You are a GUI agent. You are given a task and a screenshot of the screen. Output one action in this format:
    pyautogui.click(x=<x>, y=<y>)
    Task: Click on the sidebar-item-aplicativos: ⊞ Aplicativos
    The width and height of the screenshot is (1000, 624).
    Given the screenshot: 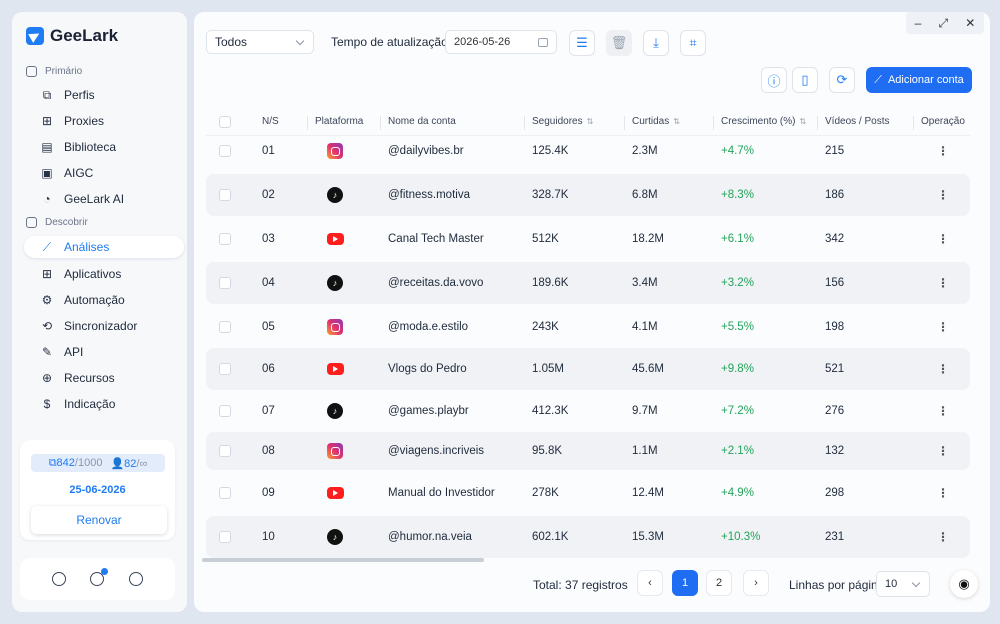 What is the action you would take?
    pyautogui.click(x=81, y=274)
    